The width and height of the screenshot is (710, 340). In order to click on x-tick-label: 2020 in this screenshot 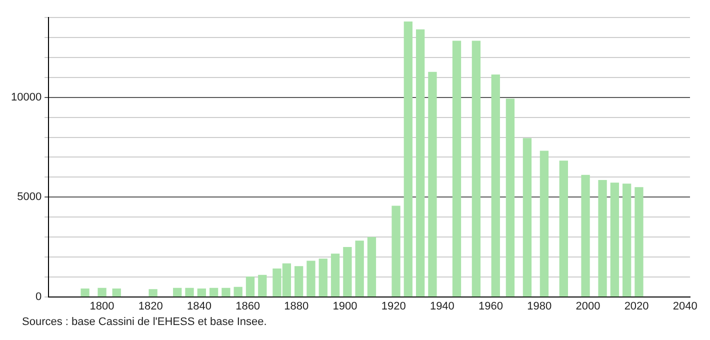, I will do `click(636, 306)`.